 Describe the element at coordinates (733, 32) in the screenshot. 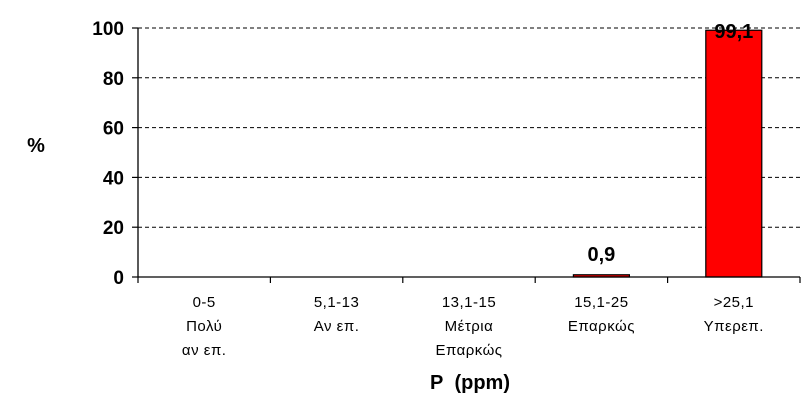

I see `data-label: 99,1` at that location.